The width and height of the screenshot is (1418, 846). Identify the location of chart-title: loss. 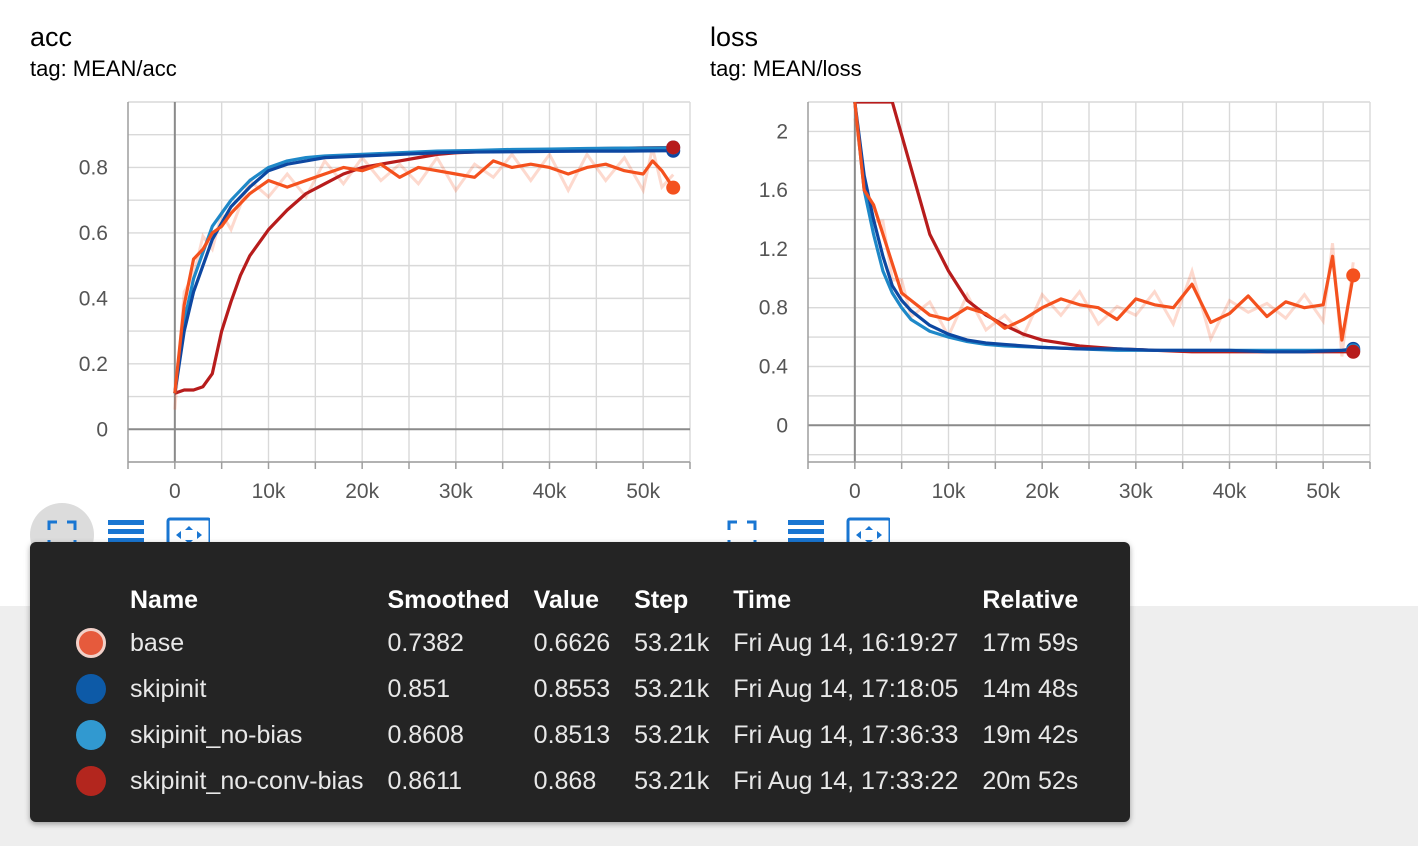
(734, 37).